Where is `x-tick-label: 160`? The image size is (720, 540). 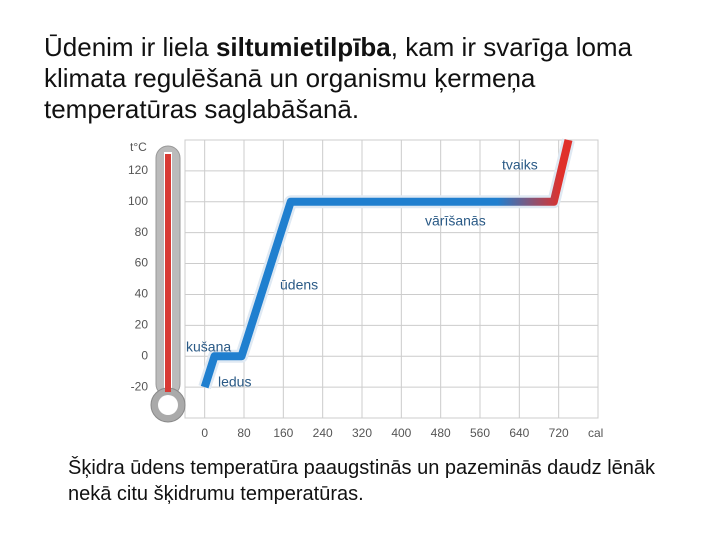
x-tick-label: 160 is located at coordinates (283, 433).